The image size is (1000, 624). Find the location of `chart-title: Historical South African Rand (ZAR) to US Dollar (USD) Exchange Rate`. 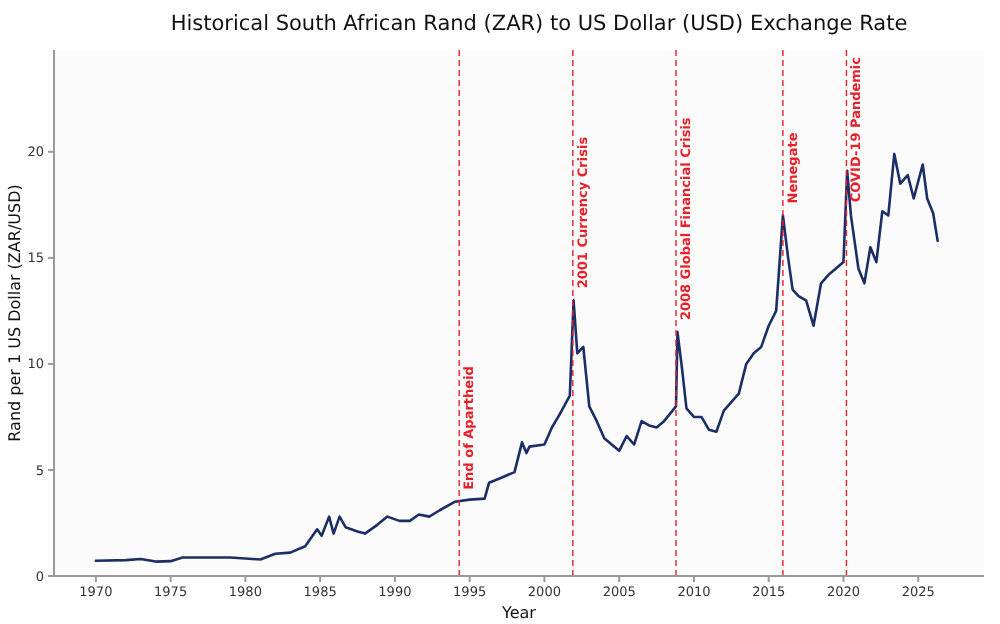

chart-title: Historical South African Rand (ZAR) to US Dollar (USD) Exchange Rate is located at coordinates (539, 24).